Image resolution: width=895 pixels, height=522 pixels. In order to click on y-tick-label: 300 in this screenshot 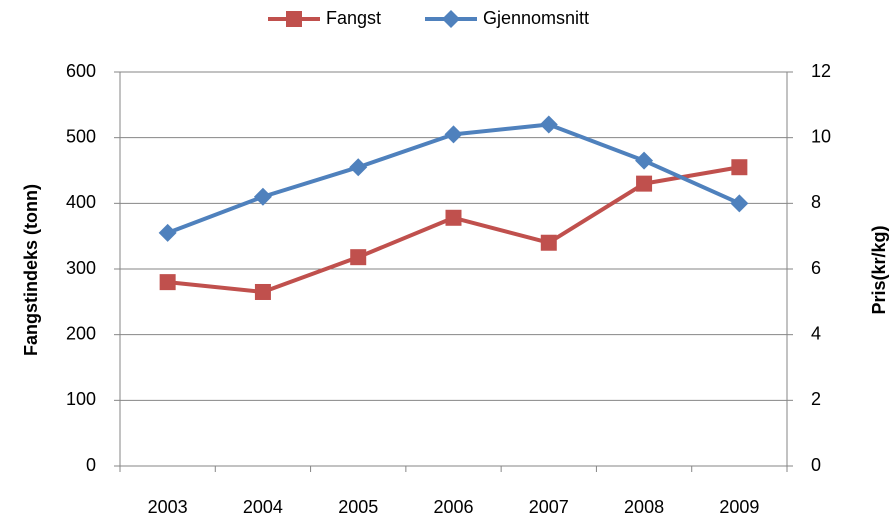, I will do `click(81, 268)`.